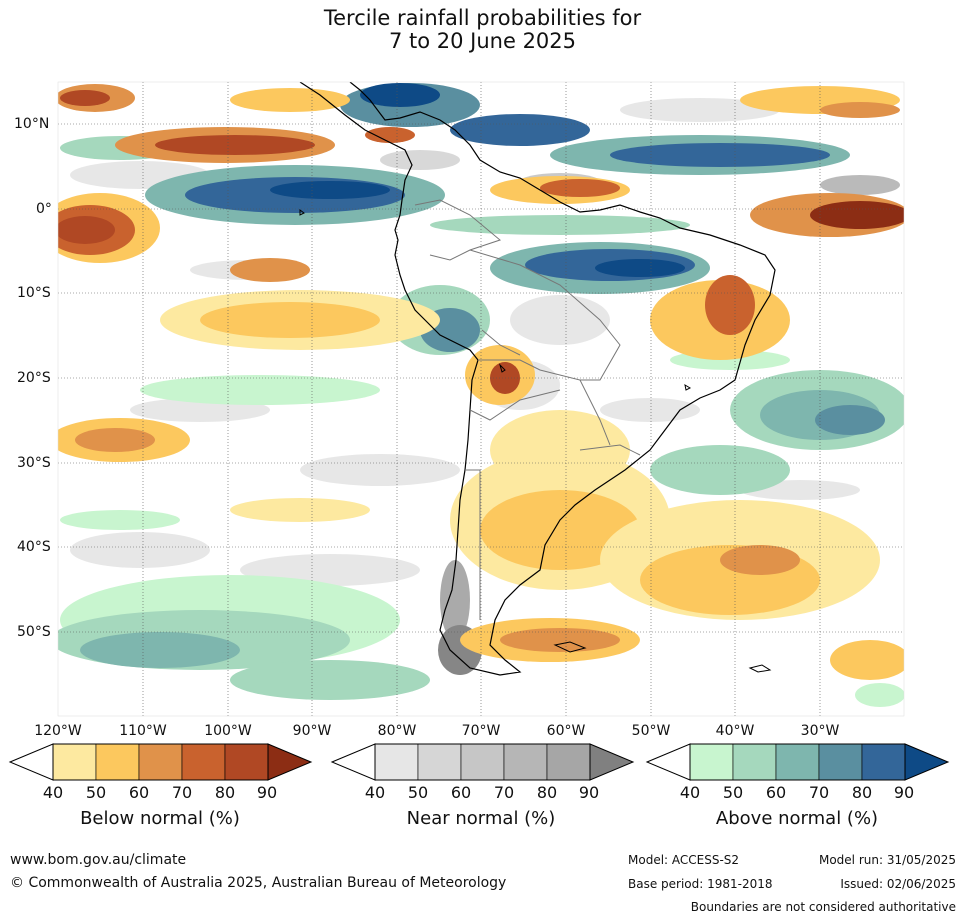 The height and width of the screenshot is (919, 965). What do you see at coordinates (160, 818) in the screenshot?
I see `below-normal-title: Below normal (%)` at bounding box center [160, 818].